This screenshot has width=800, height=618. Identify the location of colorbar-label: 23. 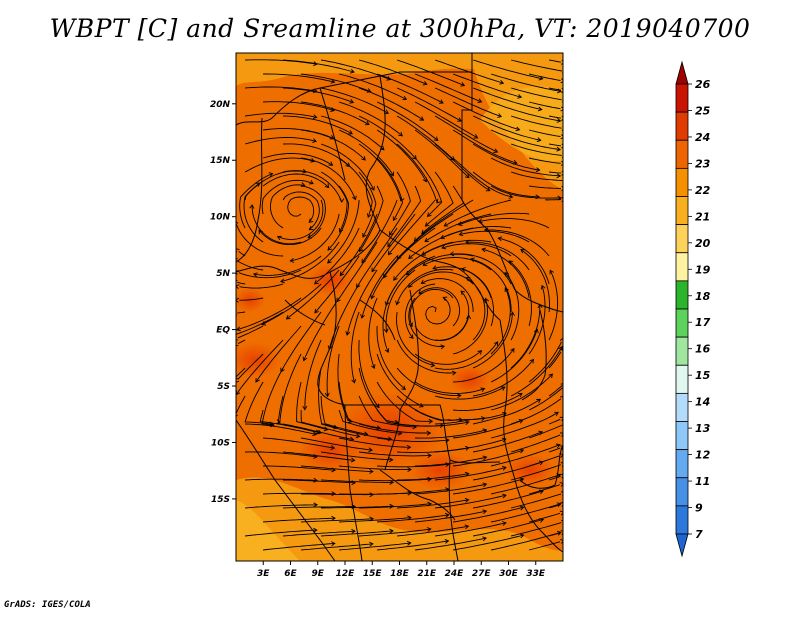
(703, 163).